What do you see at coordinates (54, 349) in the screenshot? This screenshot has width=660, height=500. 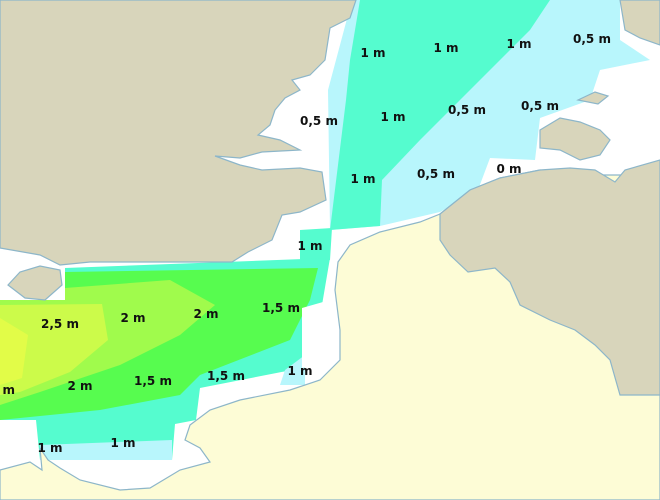 I see `zone-2-5m` at bounding box center [54, 349].